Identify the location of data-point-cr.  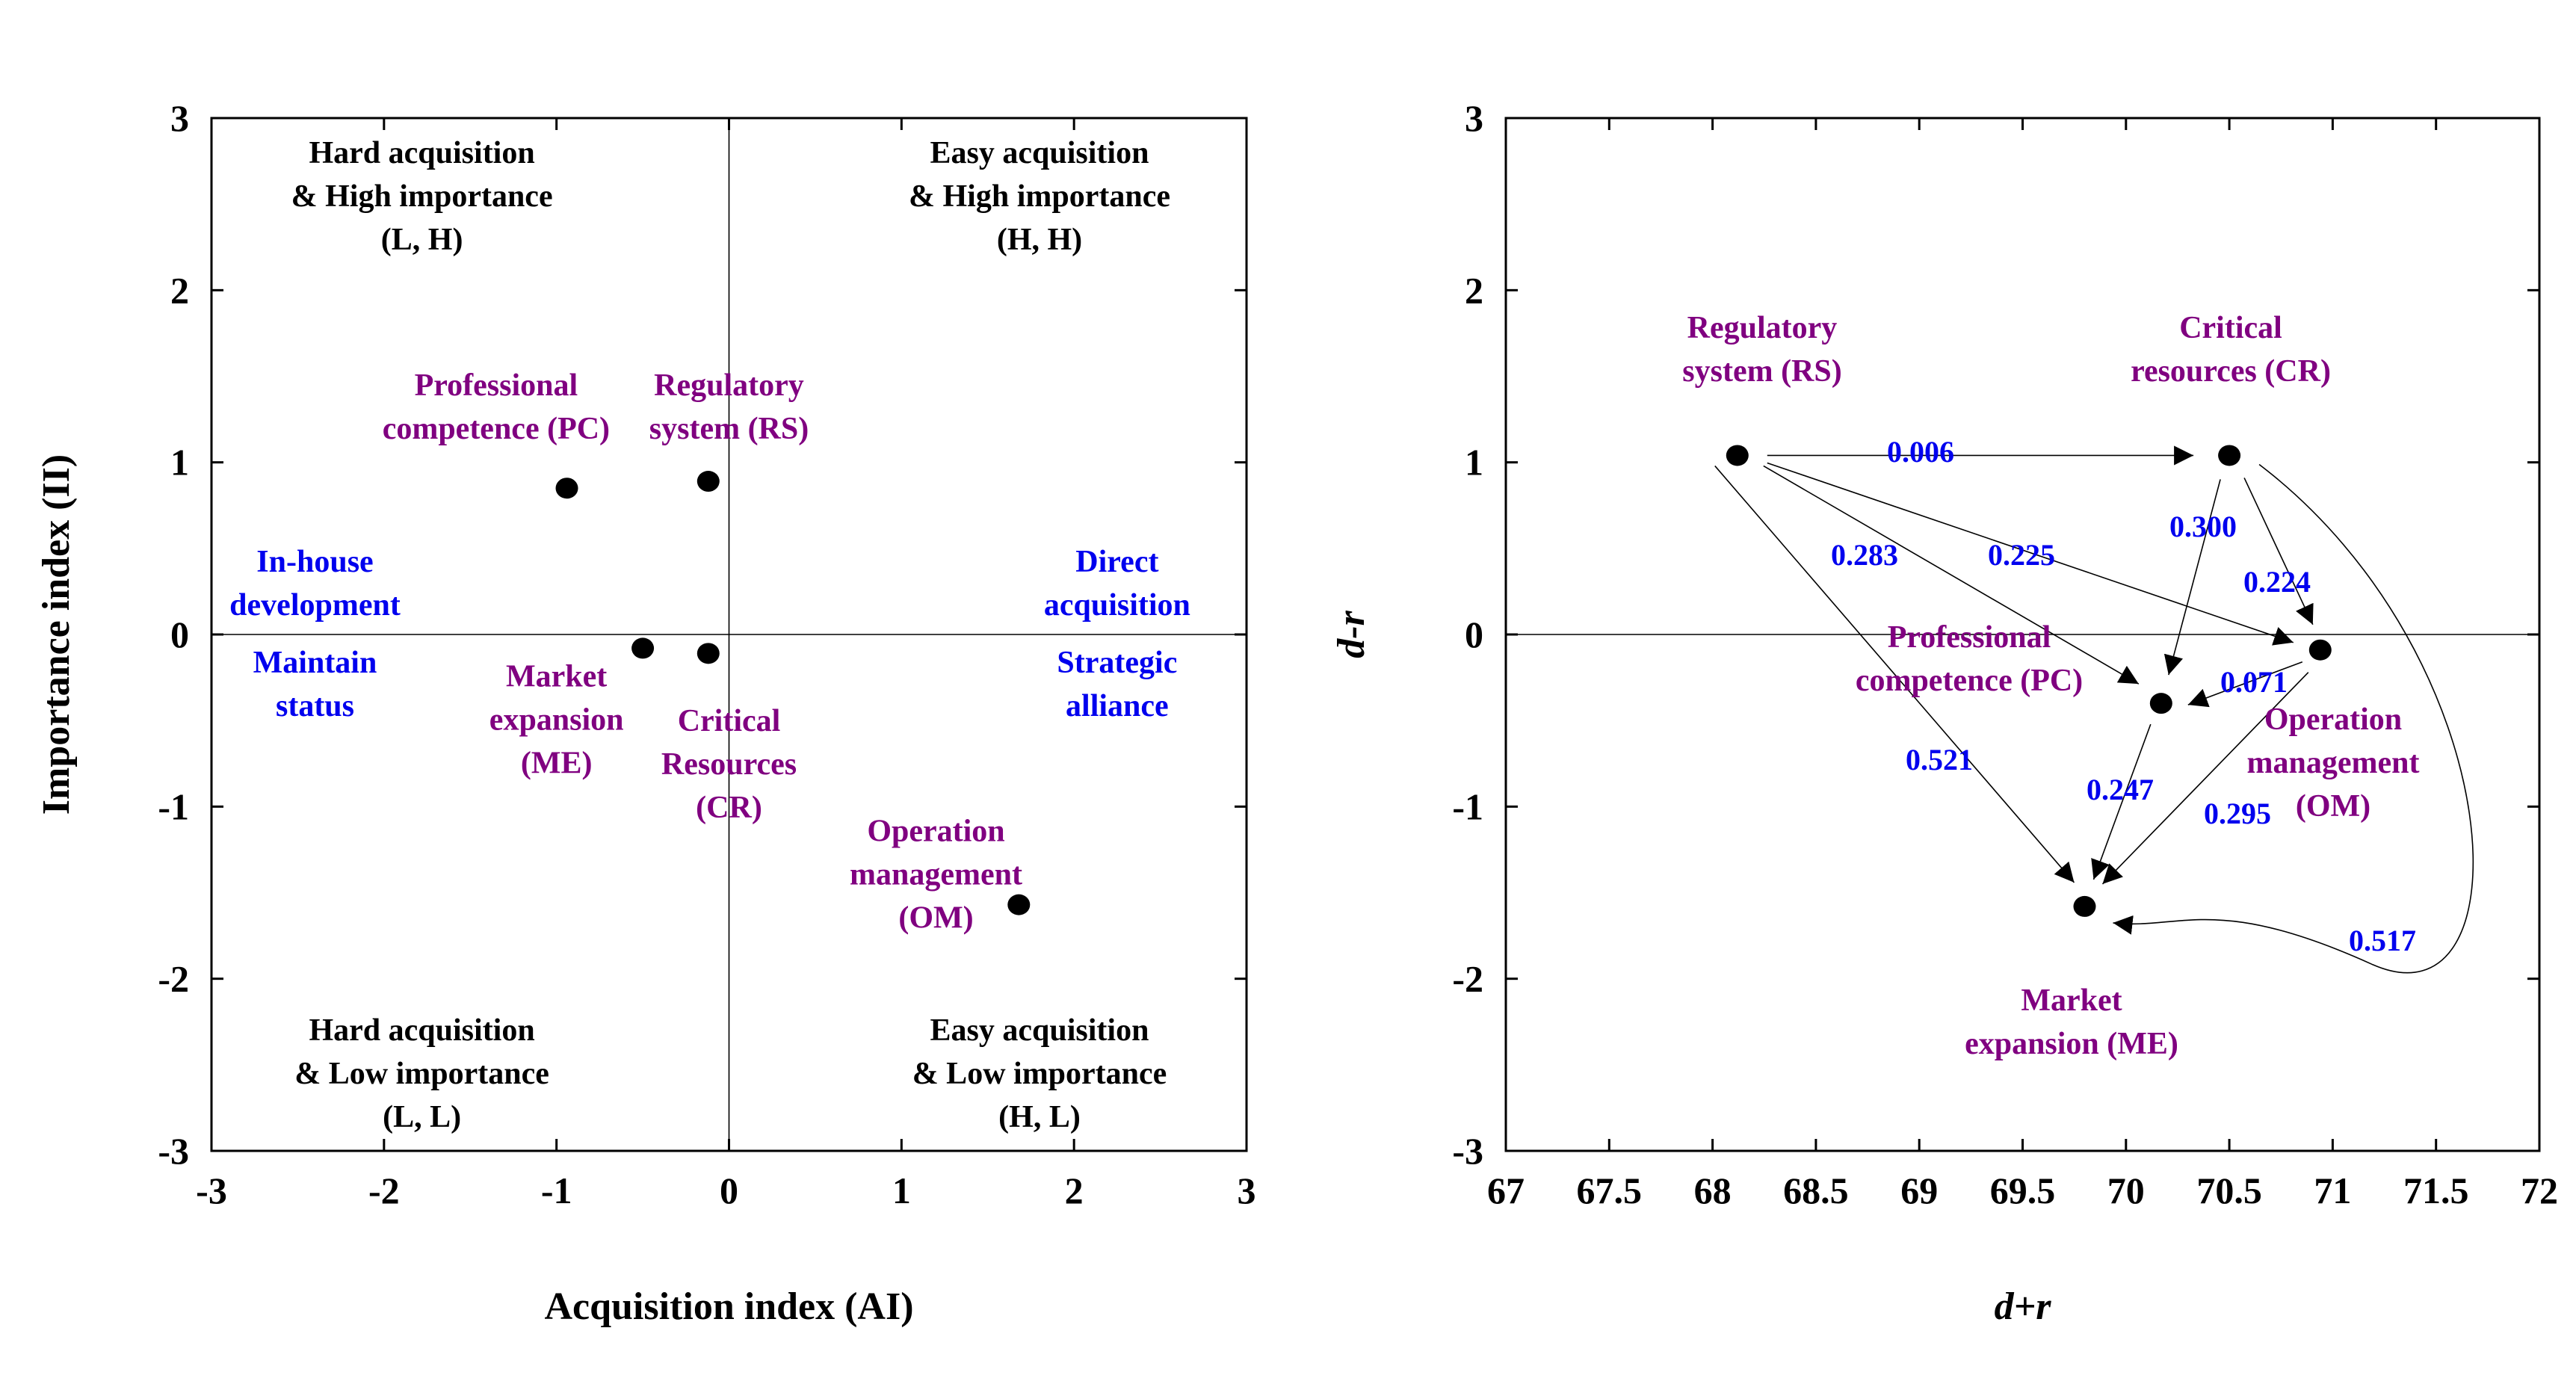
(708, 654).